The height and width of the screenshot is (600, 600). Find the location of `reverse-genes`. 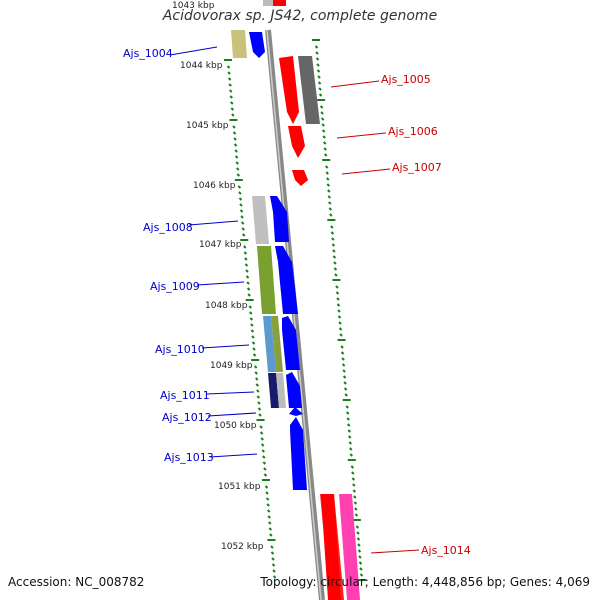

reverse-genes is located at coordinates (310, 328).